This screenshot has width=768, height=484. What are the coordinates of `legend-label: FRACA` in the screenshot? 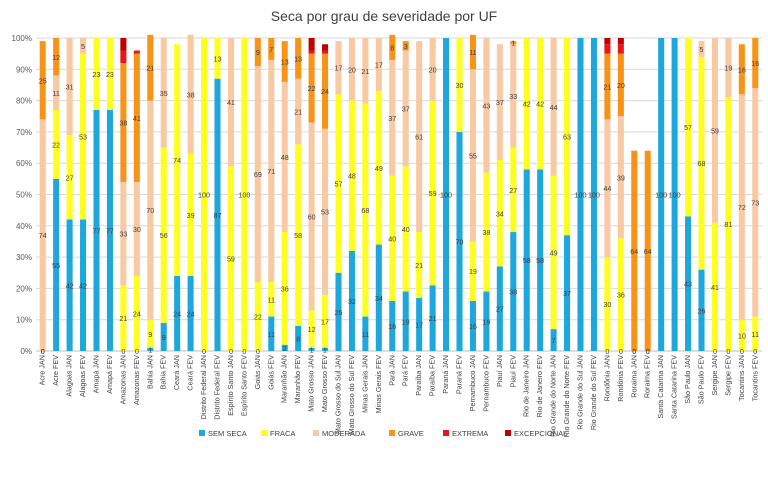 It's located at (282, 433).